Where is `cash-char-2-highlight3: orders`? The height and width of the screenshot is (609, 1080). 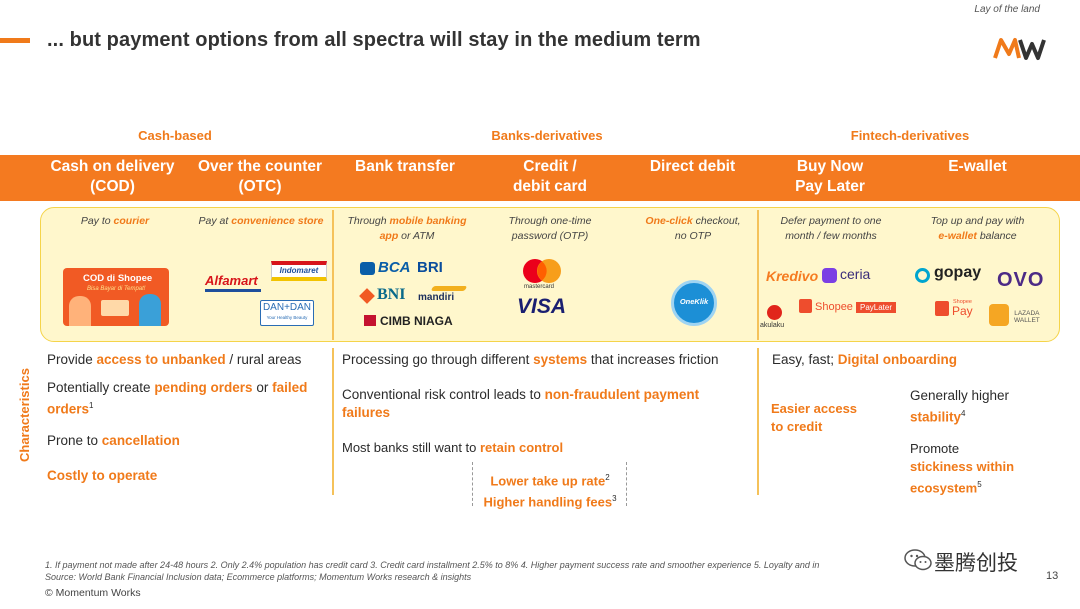 cash-char-2-highlight3: orders is located at coordinates (68, 409).